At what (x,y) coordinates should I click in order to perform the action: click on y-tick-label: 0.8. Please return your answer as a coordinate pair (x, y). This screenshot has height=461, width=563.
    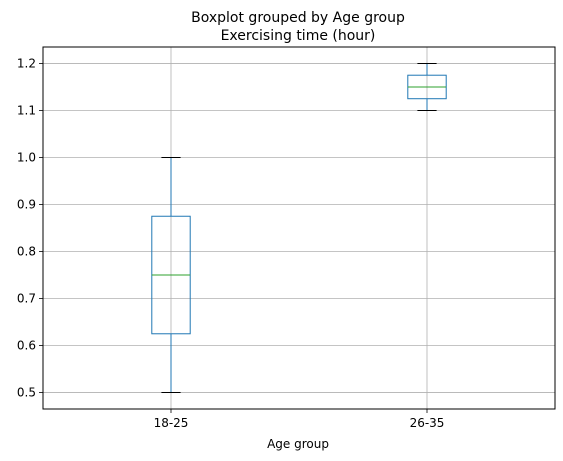
    Looking at the image, I should click on (26, 252).